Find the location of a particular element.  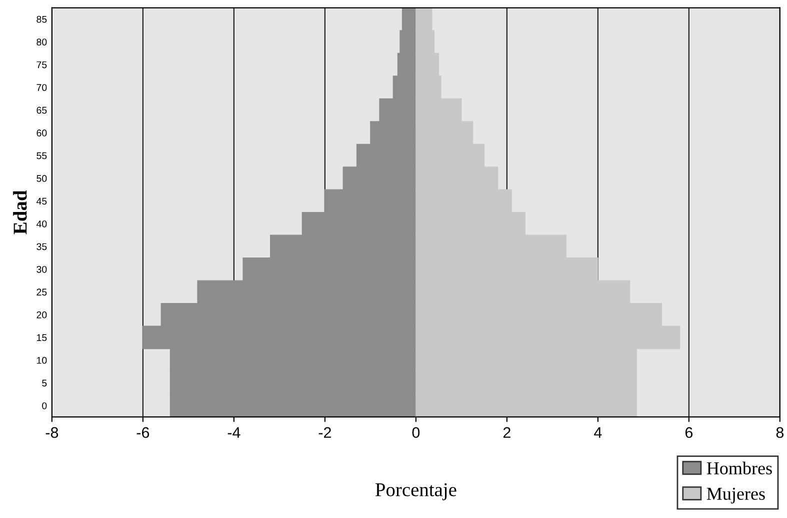

y-tick-label: 15 is located at coordinates (42, 338).